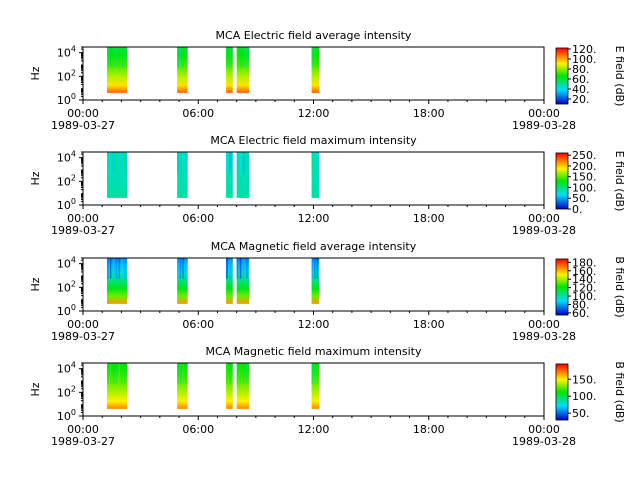 This screenshot has height=480, width=640. What do you see at coordinates (584, 279) in the screenshot?
I see `colorbar-tick-label: 140.` at bounding box center [584, 279].